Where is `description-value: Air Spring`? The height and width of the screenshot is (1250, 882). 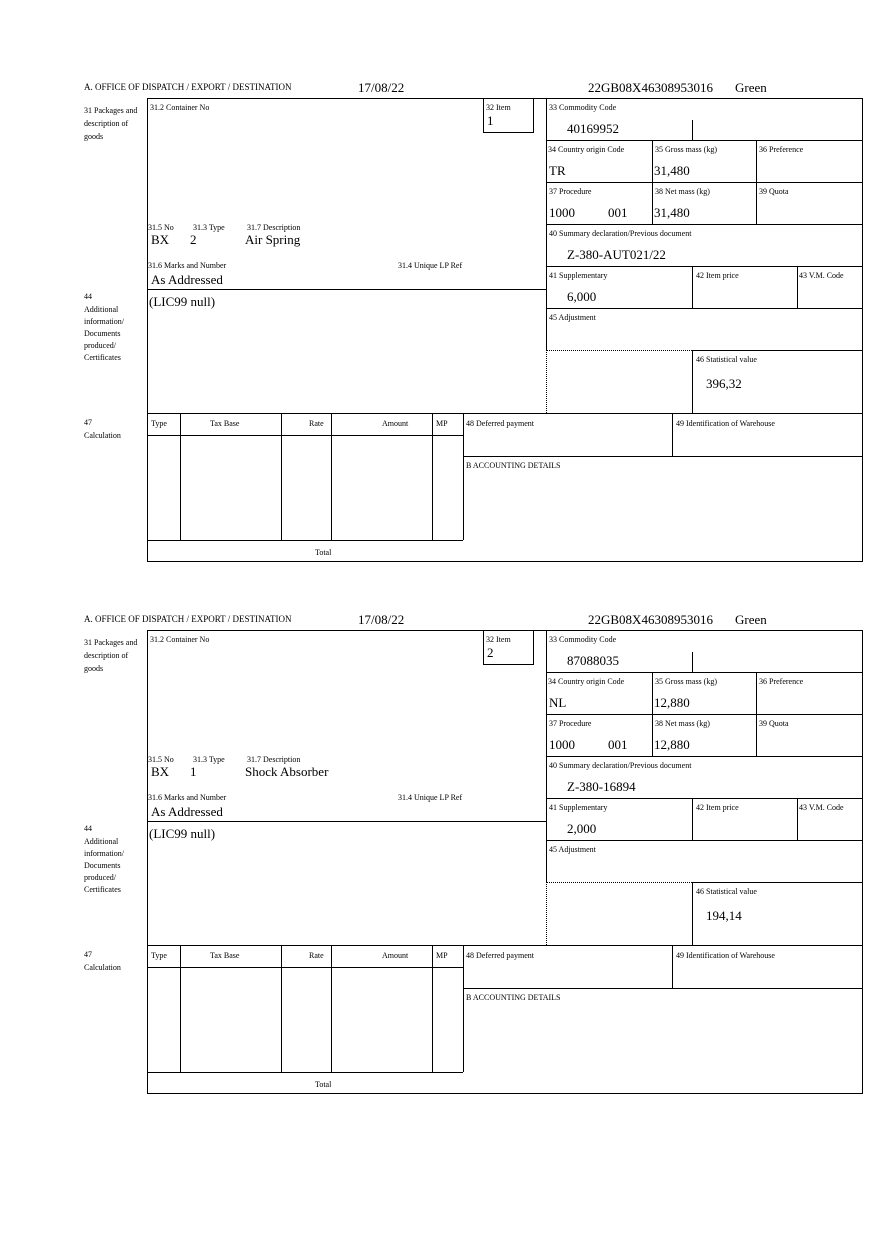
description-value: Air Spring is located at coordinates (273, 239).